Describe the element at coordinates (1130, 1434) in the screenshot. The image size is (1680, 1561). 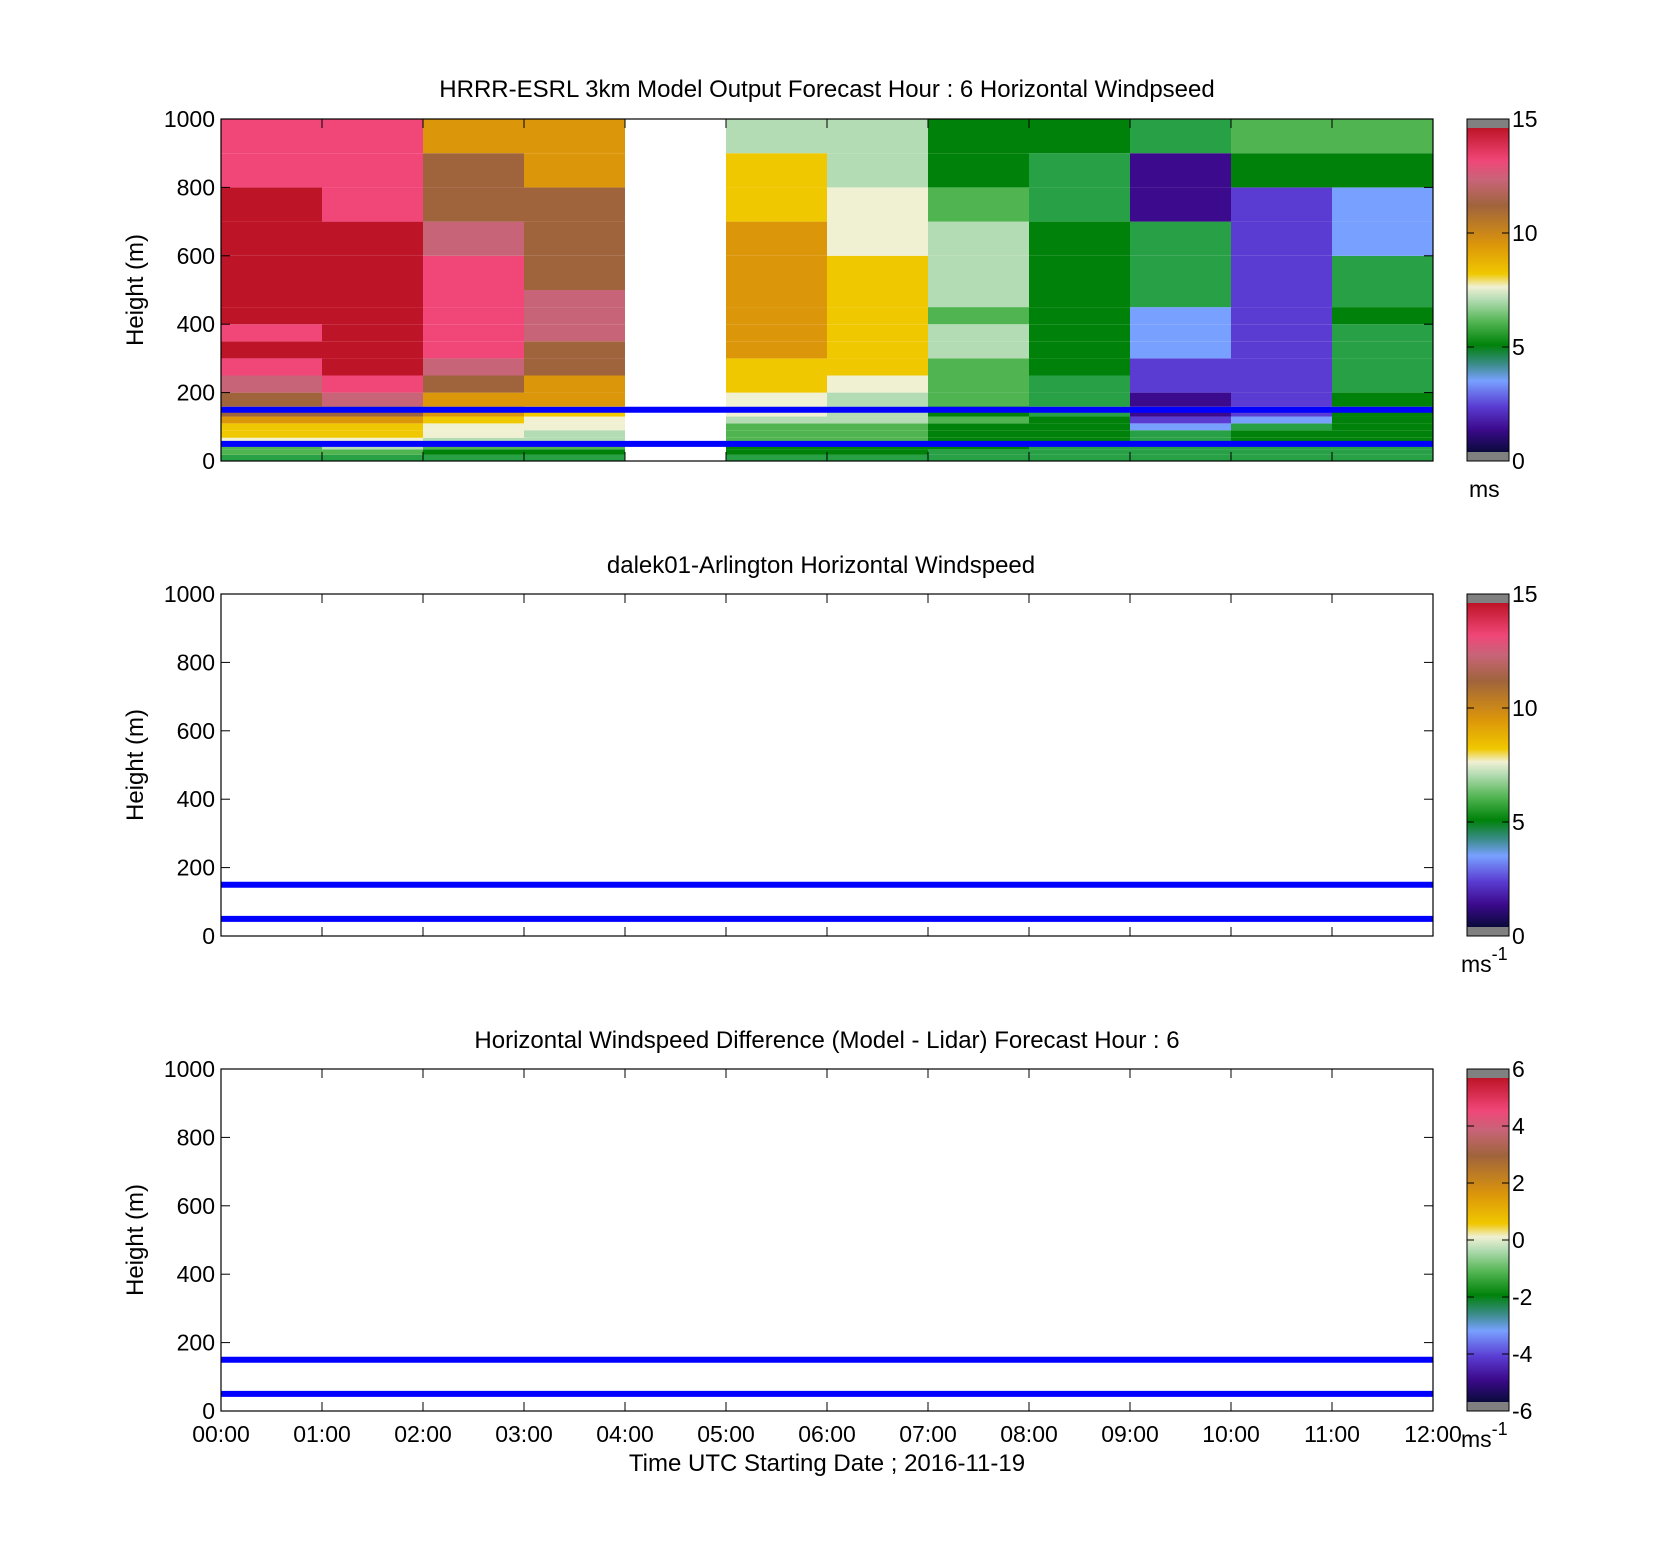
I see `x-tick-label: 09:00` at that location.